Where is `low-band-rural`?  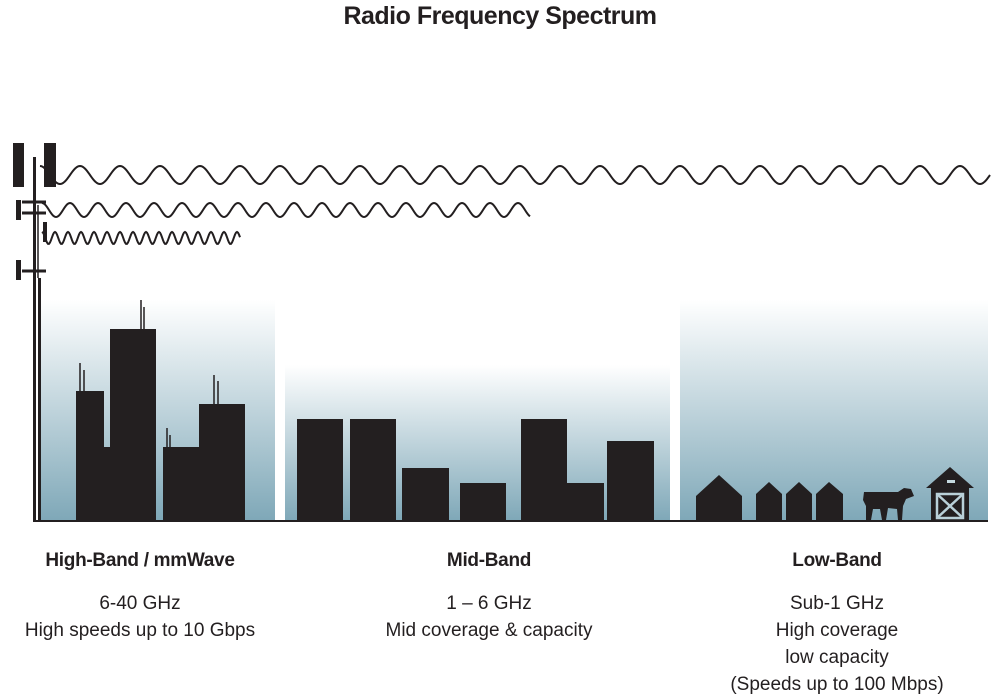
low-band-rural is located at coordinates (835, 493).